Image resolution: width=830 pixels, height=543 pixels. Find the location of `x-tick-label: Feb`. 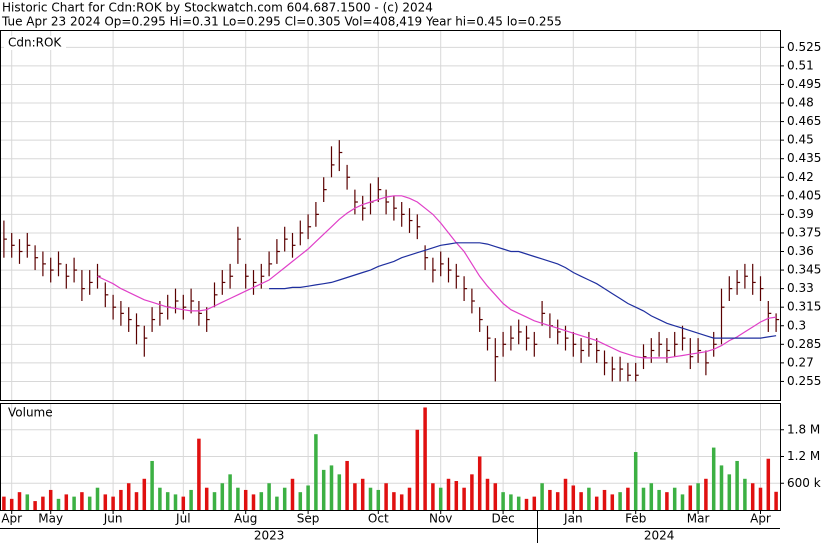

x-tick-label: Feb is located at coordinates (635, 519).